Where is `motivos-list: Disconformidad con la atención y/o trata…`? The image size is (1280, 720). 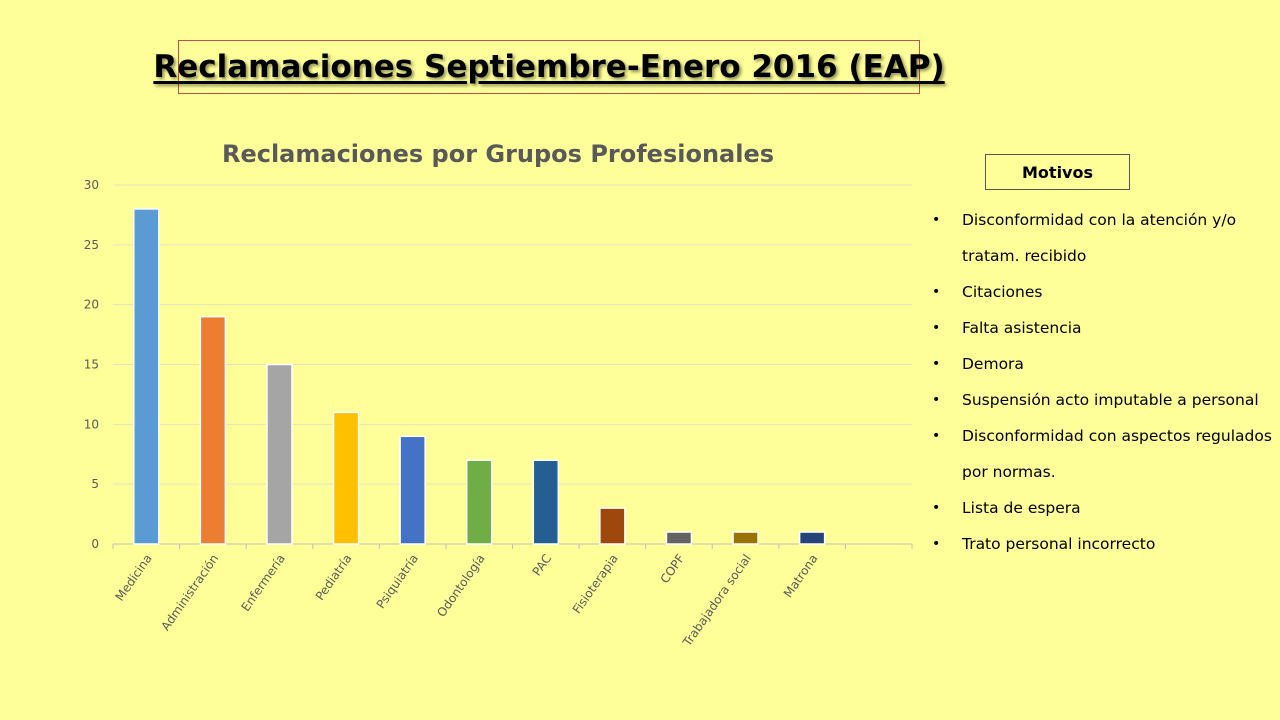
motivos-list: Disconformidad con la atención y/o trata… is located at coordinates (1106, 382).